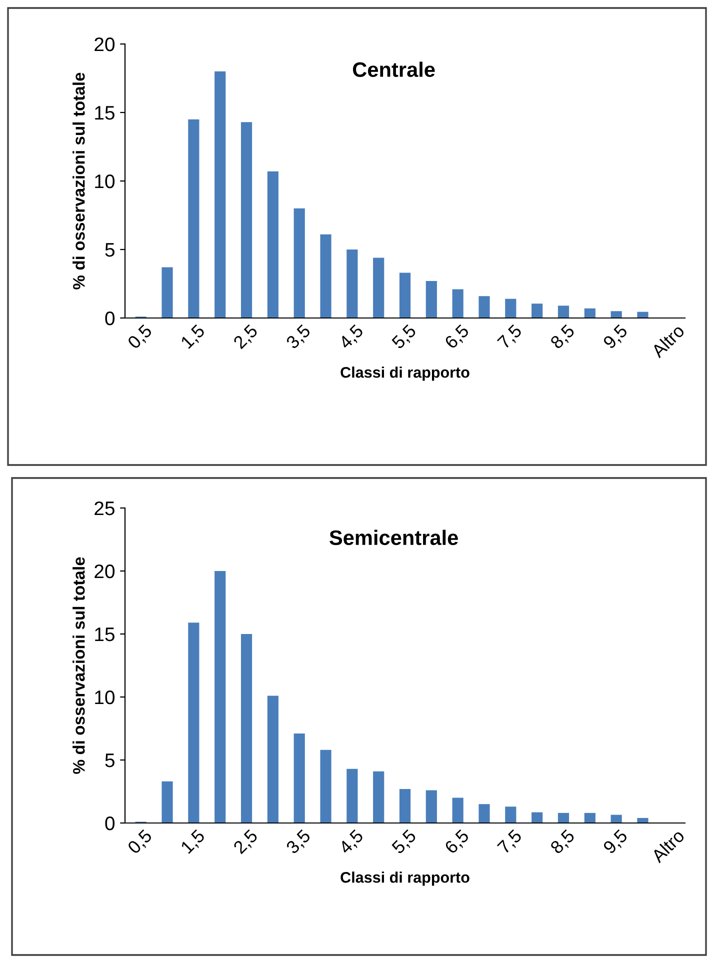  I want to click on text: Semicentrale, so click(394, 538).